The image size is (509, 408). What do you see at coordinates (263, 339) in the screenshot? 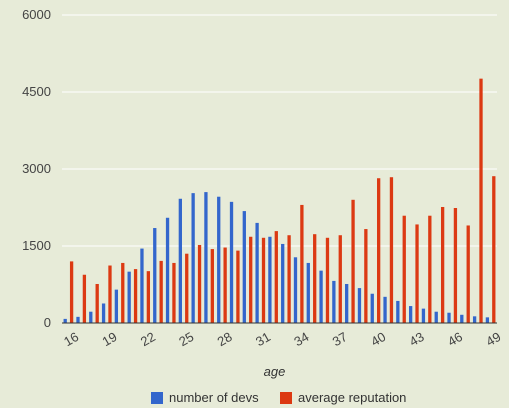
I see `x-tick-label: 31` at bounding box center [263, 339].